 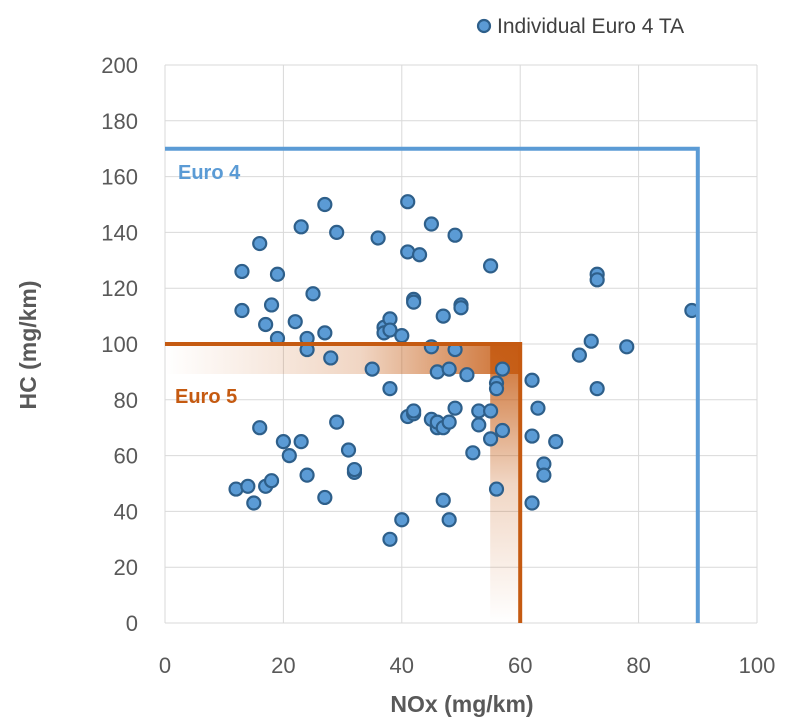 What do you see at coordinates (638, 665) in the screenshot?
I see `x-tick-label: 80` at bounding box center [638, 665].